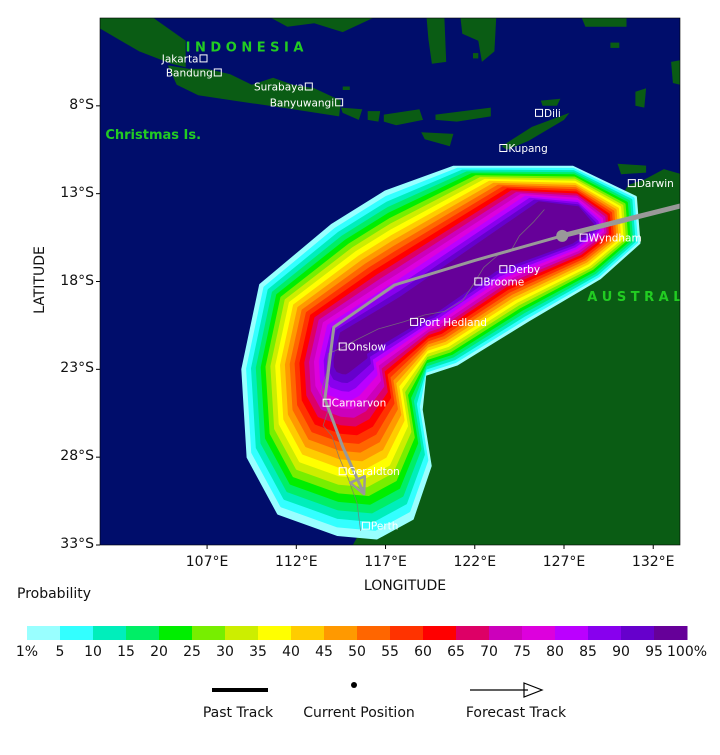 This screenshot has height=755, width=720. I want to click on sumatra-tip, so click(143, 43).